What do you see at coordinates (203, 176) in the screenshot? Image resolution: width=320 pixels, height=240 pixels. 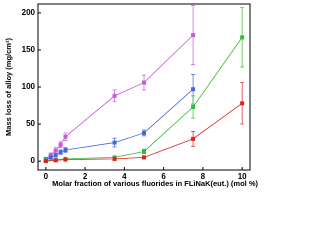 I see `x-tick-label: 8` at bounding box center [203, 176].